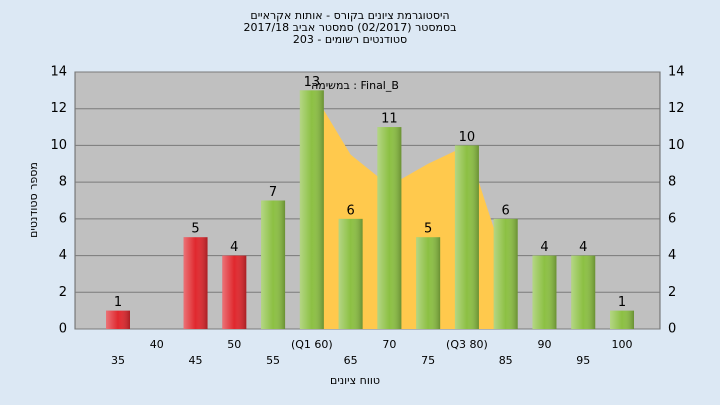 This screenshot has width=720, height=405. I want to click on y2-tick-label: 2, so click(672, 292).